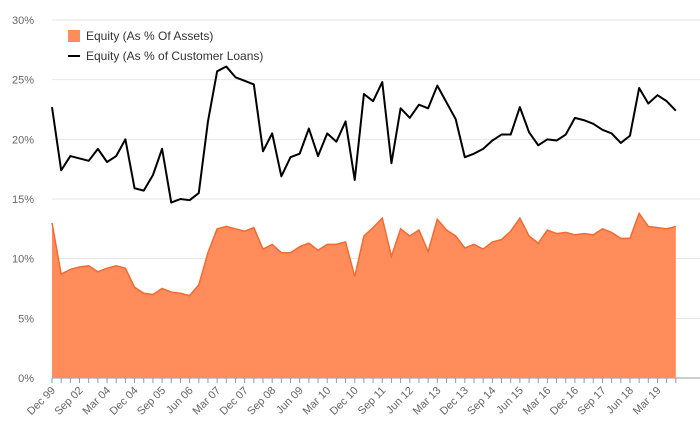  I want to click on x-tick-label: Dec 07, so click(234, 401).